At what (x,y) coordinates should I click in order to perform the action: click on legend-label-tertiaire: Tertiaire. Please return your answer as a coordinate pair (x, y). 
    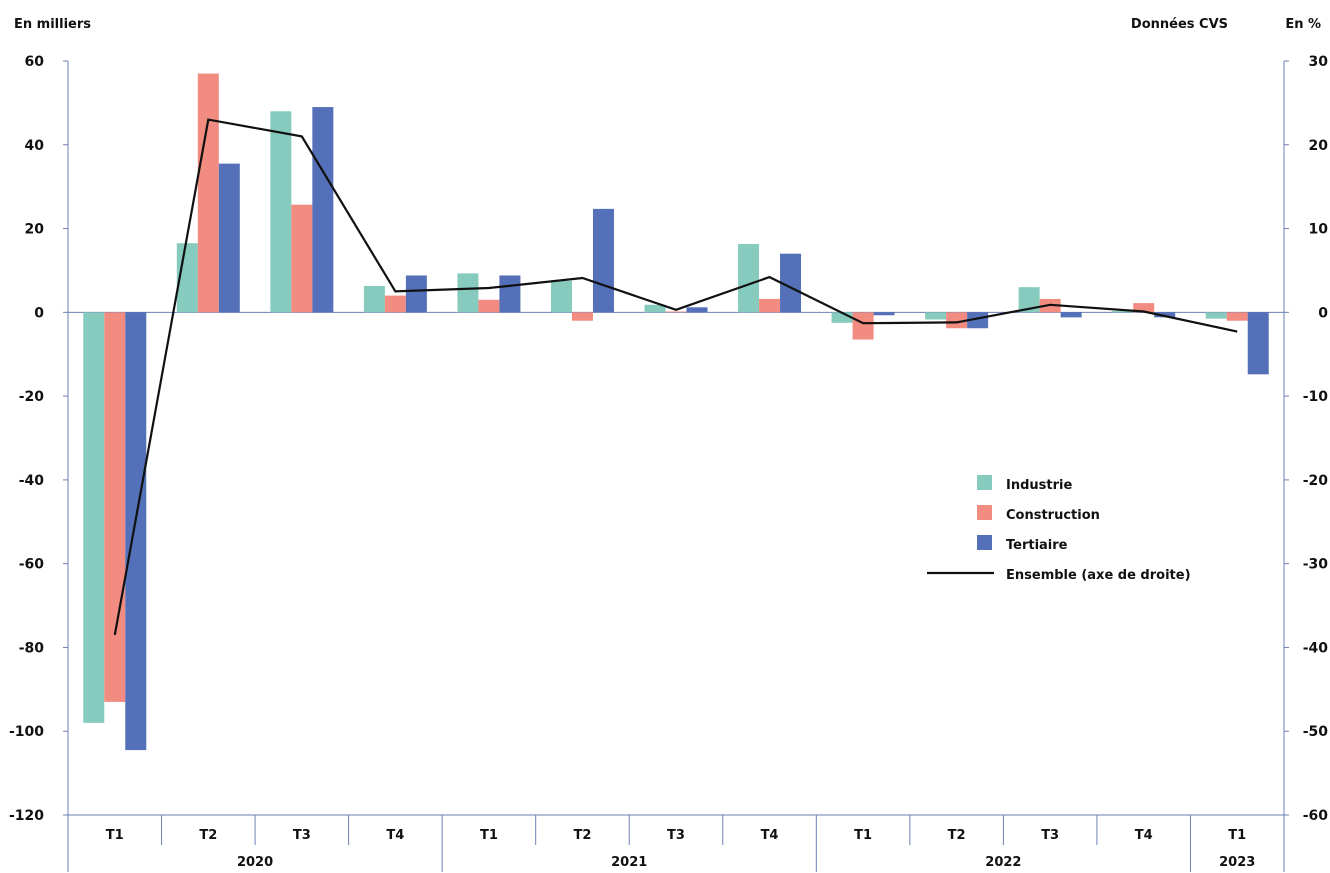
    Looking at the image, I should click on (1037, 545).